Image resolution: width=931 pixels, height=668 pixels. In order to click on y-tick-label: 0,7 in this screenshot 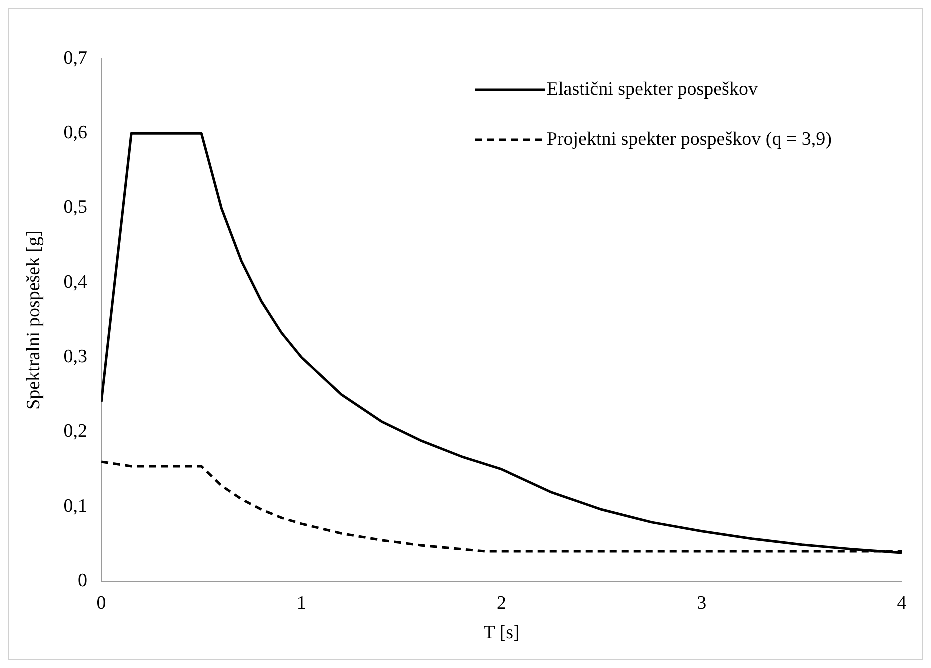, I will do `click(76, 58)`.